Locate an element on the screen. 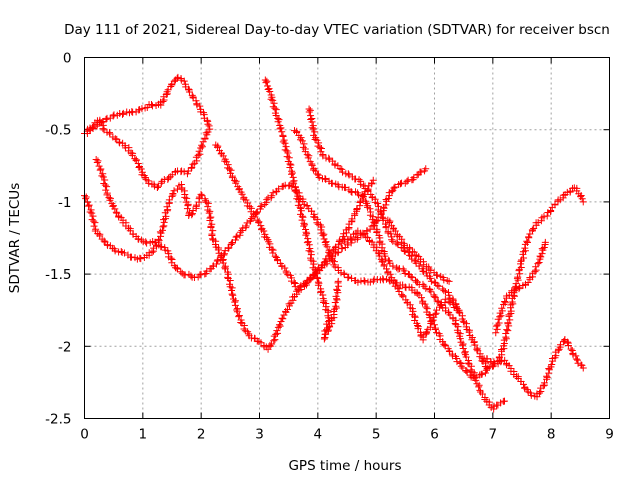 Image resolution: width=640 pixels, height=480 pixels. x-tick-label: 2 is located at coordinates (201, 435).